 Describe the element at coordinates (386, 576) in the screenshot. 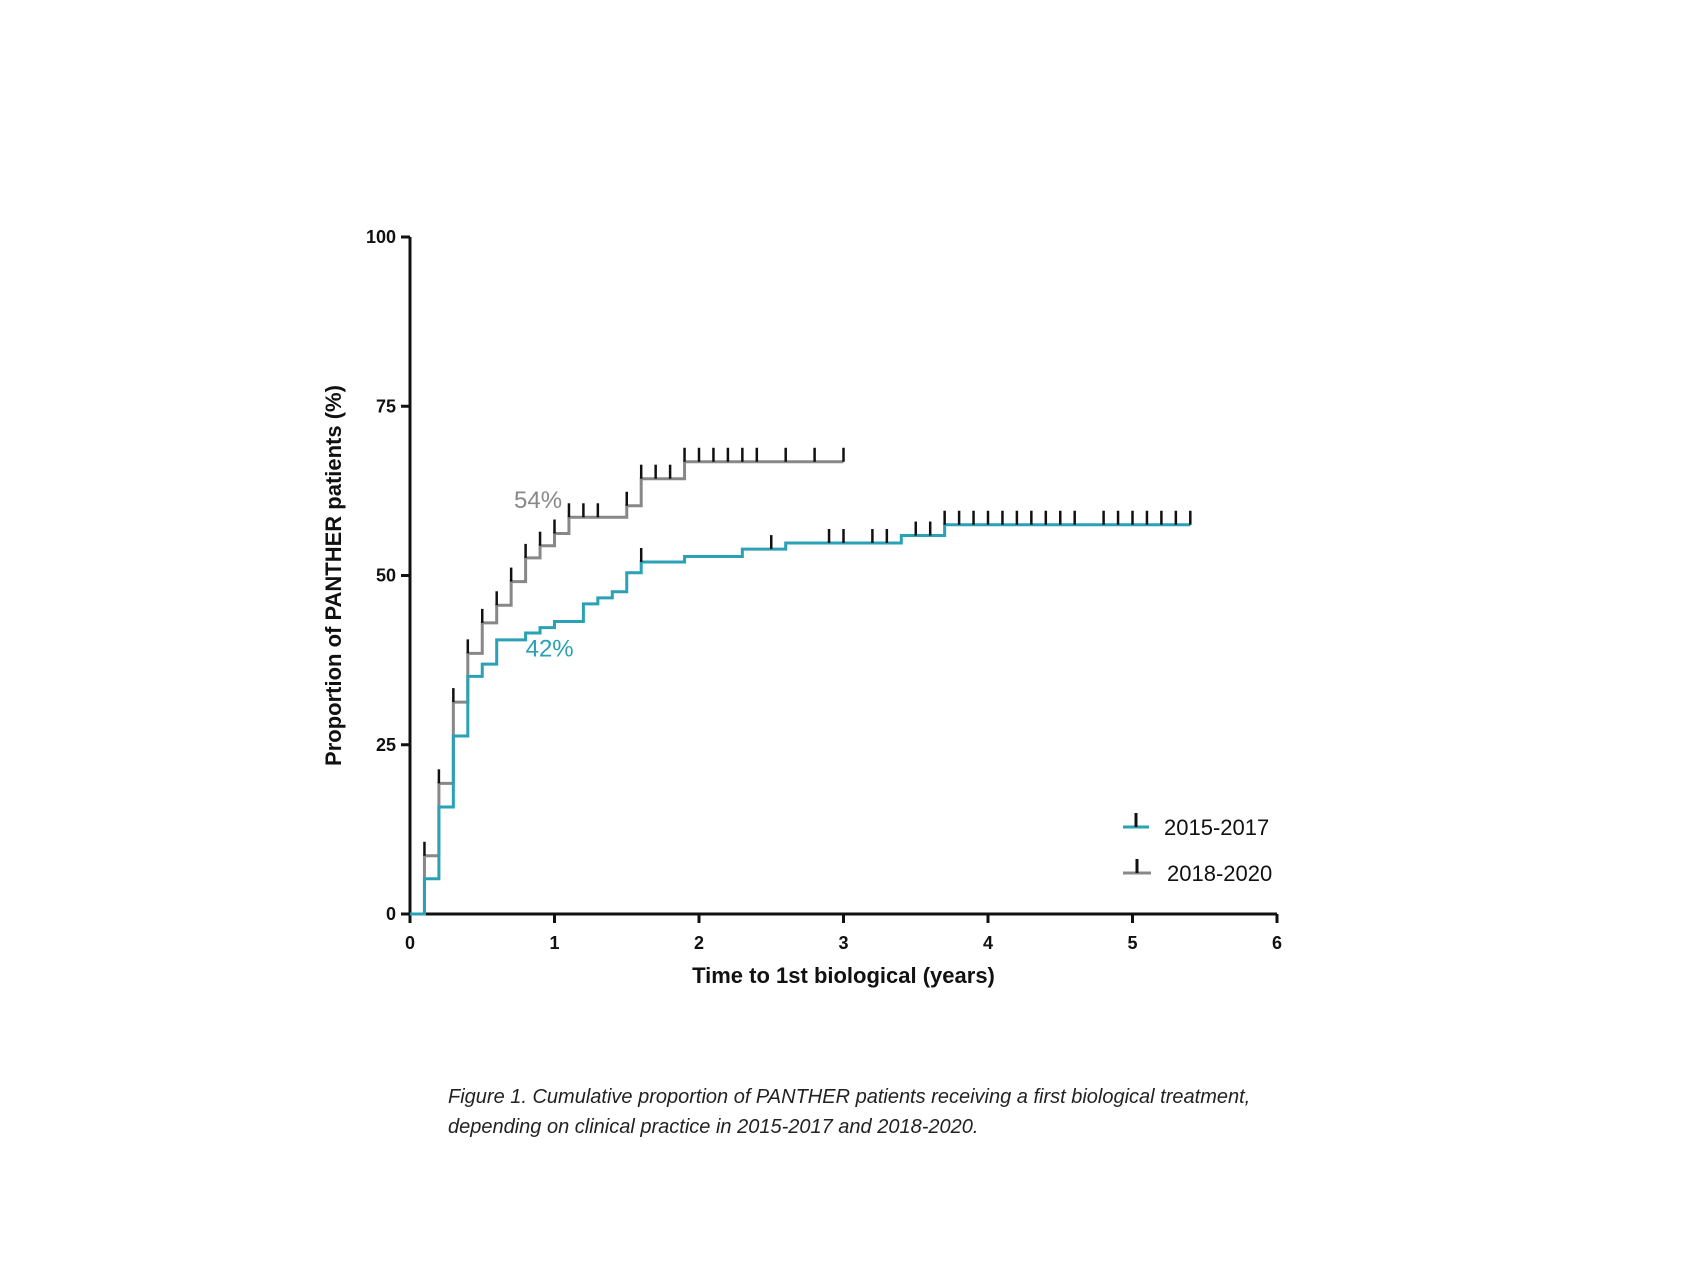

I see `y-tick-label: 50` at that location.